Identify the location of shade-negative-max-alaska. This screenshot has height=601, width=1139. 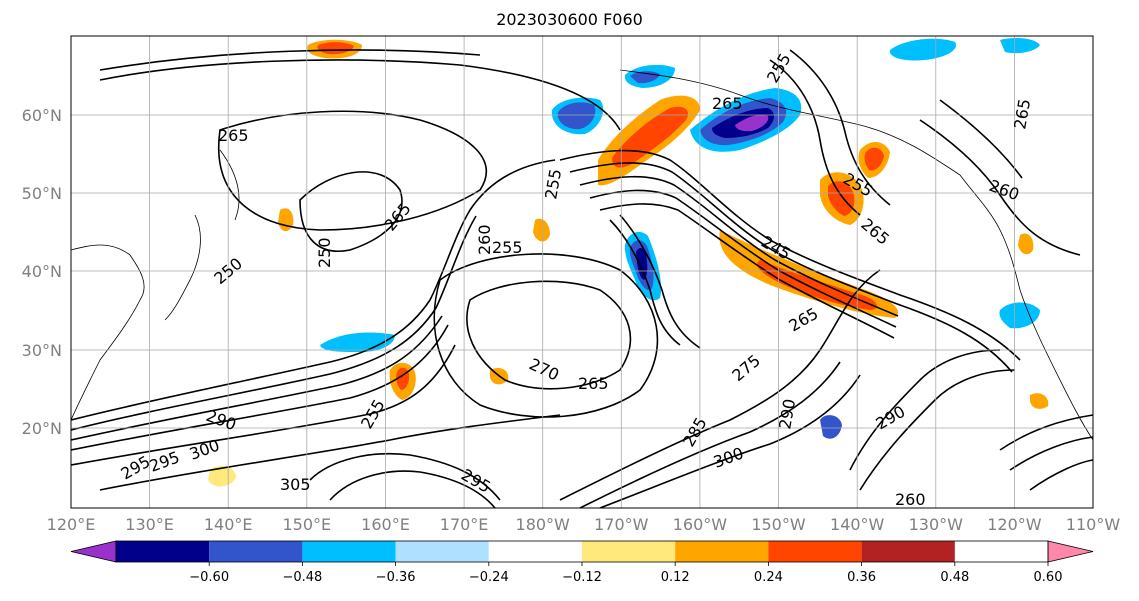
(752, 123).